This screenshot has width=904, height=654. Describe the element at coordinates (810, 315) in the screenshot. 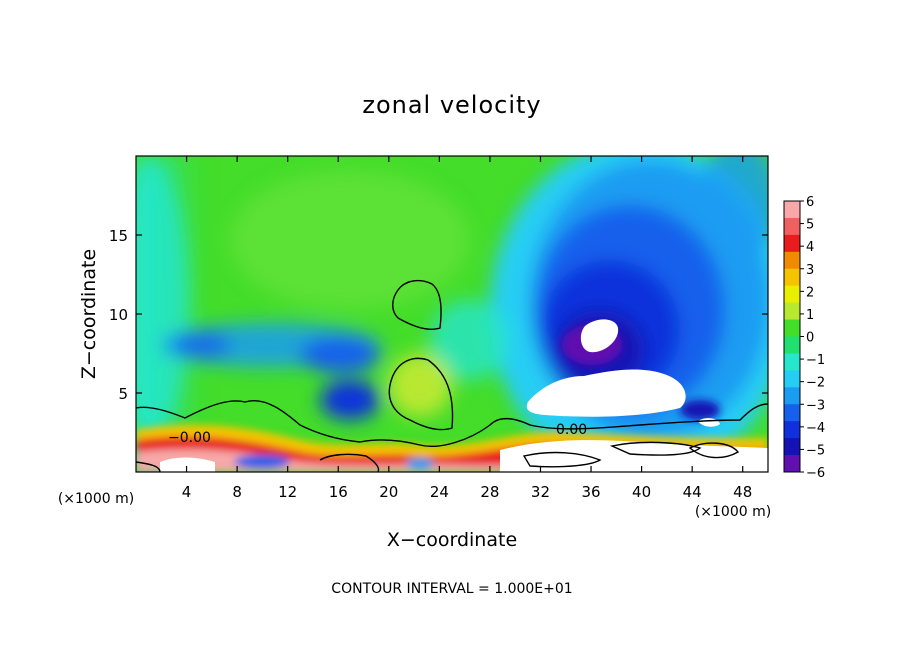

I see `colorbar-label: 1` at that location.